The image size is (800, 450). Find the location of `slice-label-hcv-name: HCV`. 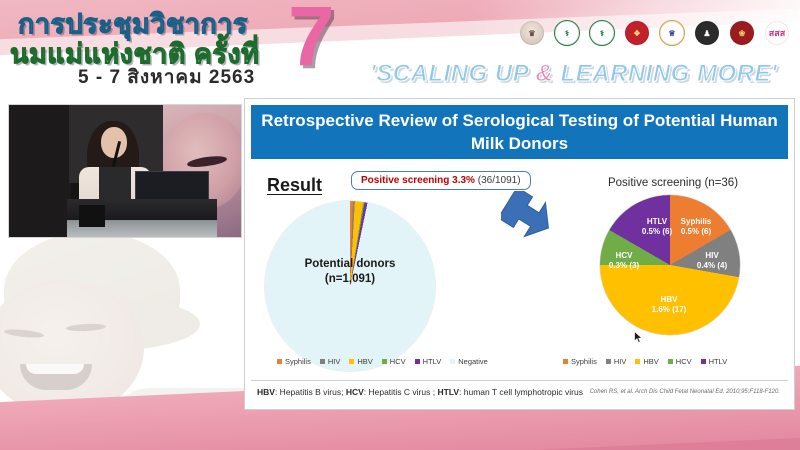

slice-label-hcv-name: HCV is located at coordinates (624, 255).